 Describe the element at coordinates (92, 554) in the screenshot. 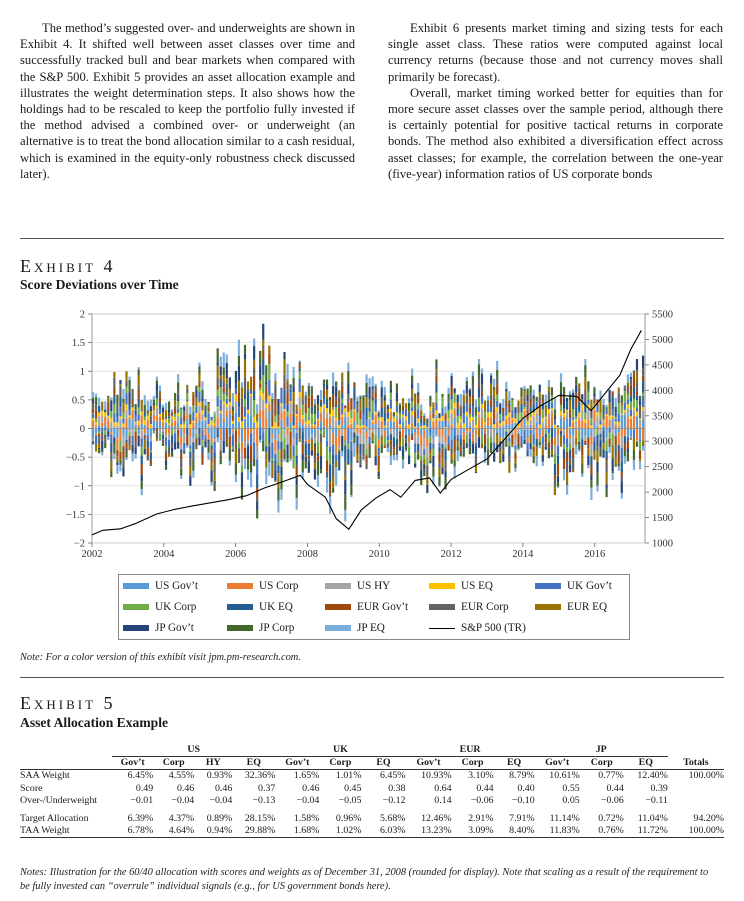

I see `x-tick-label: 2002` at that location.